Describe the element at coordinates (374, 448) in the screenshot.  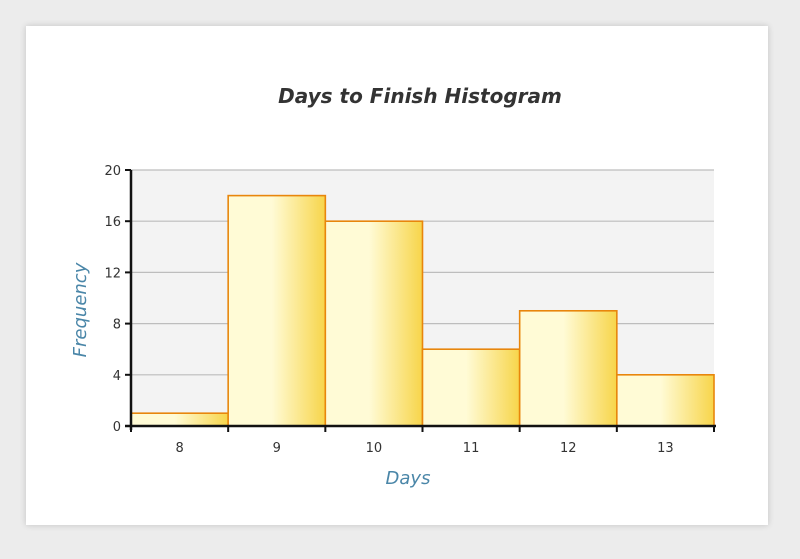
I see `x-tick-label: 10` at that location.